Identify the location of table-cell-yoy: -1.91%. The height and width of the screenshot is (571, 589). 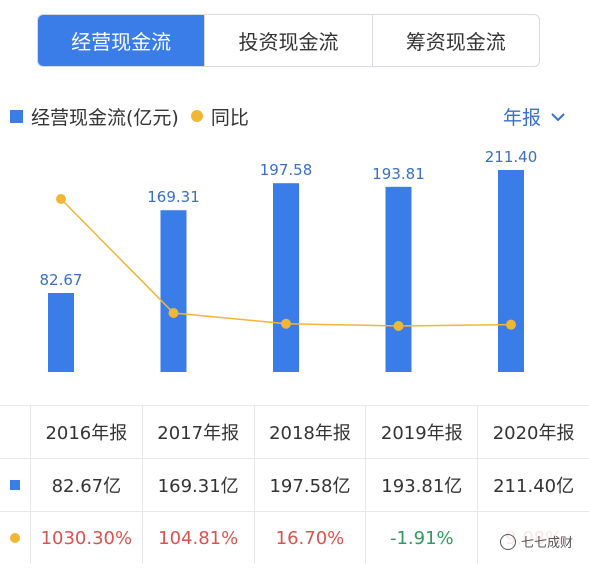
(421, 538).